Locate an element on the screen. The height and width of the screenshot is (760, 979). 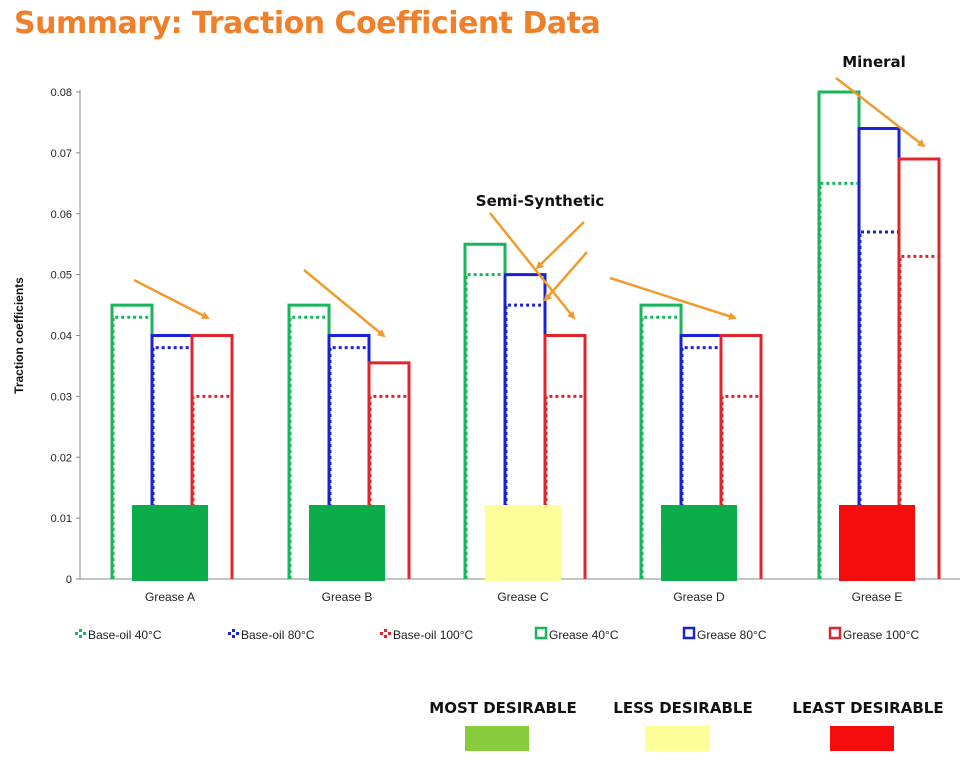
y-tick-label: 0.01 is located at coordinates (61, 519).